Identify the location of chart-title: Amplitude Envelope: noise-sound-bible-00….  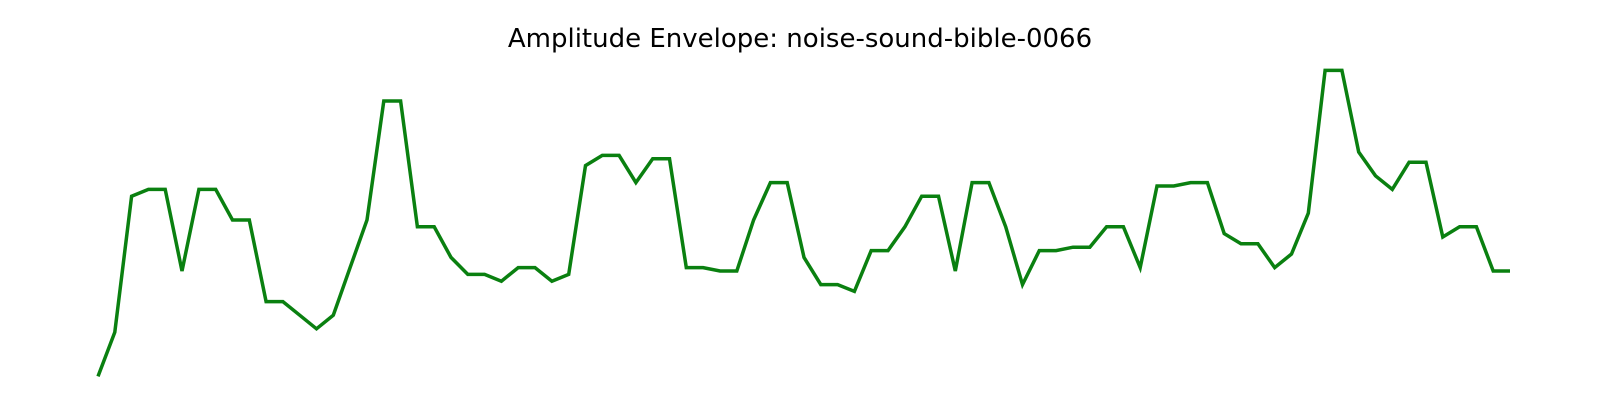
(800, 39).